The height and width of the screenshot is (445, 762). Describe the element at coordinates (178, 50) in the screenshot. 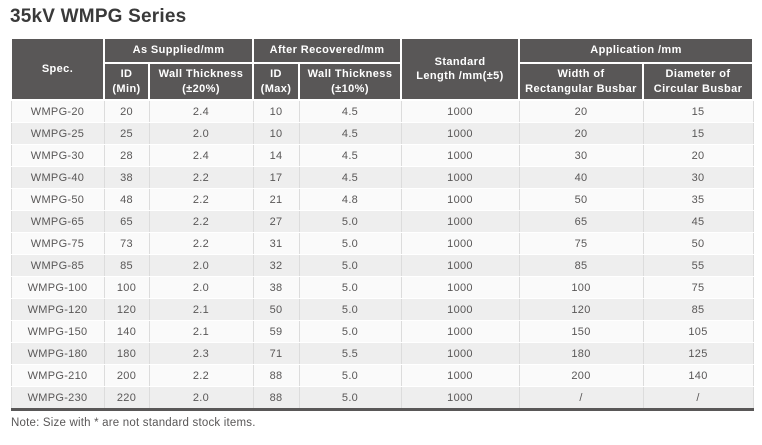

I see `header-as-supplied: As Supplied/mm` at that location.